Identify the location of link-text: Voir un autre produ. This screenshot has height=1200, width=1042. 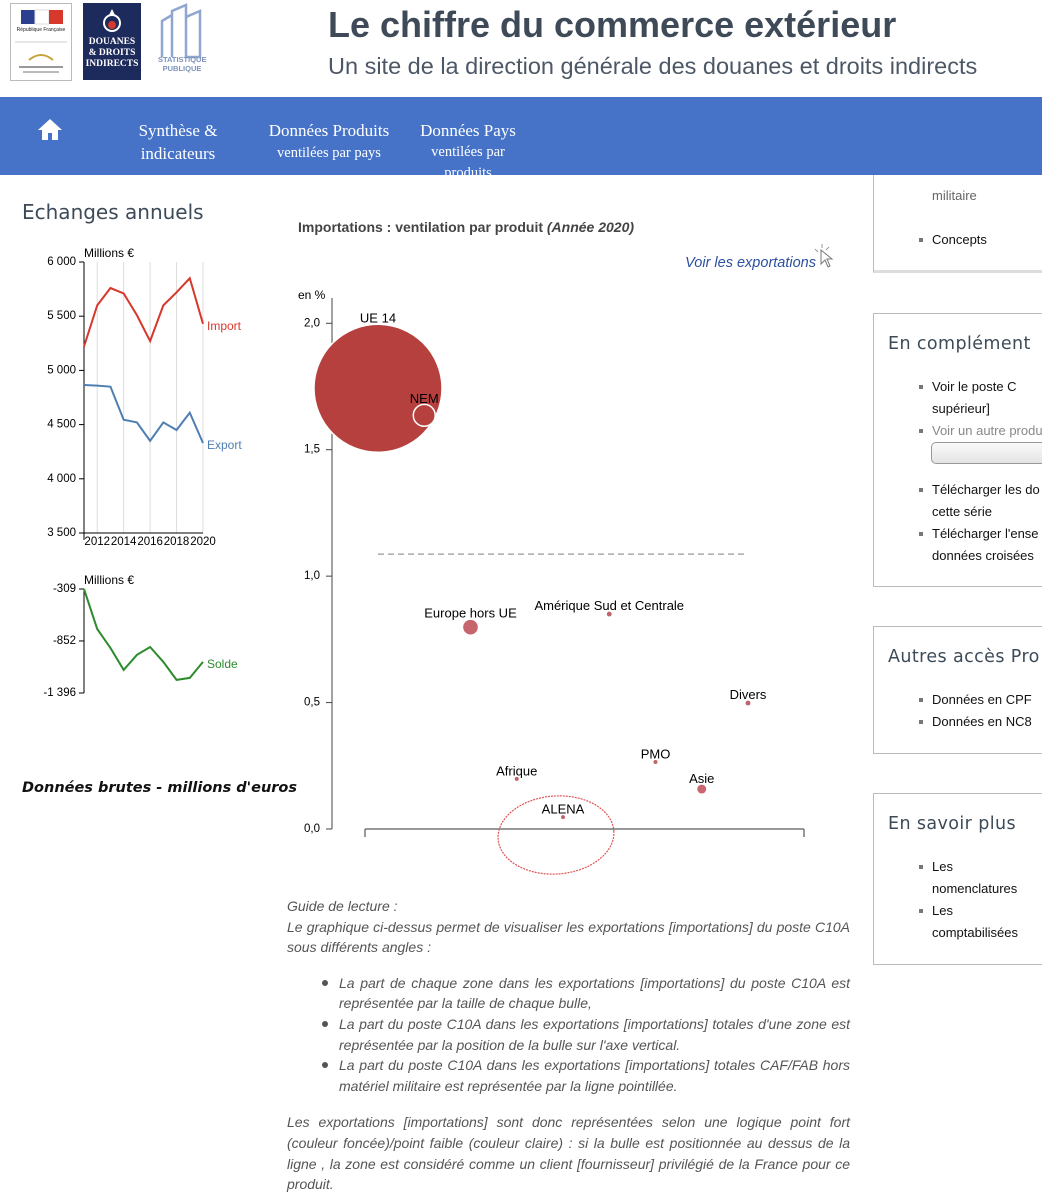
(987, 430).